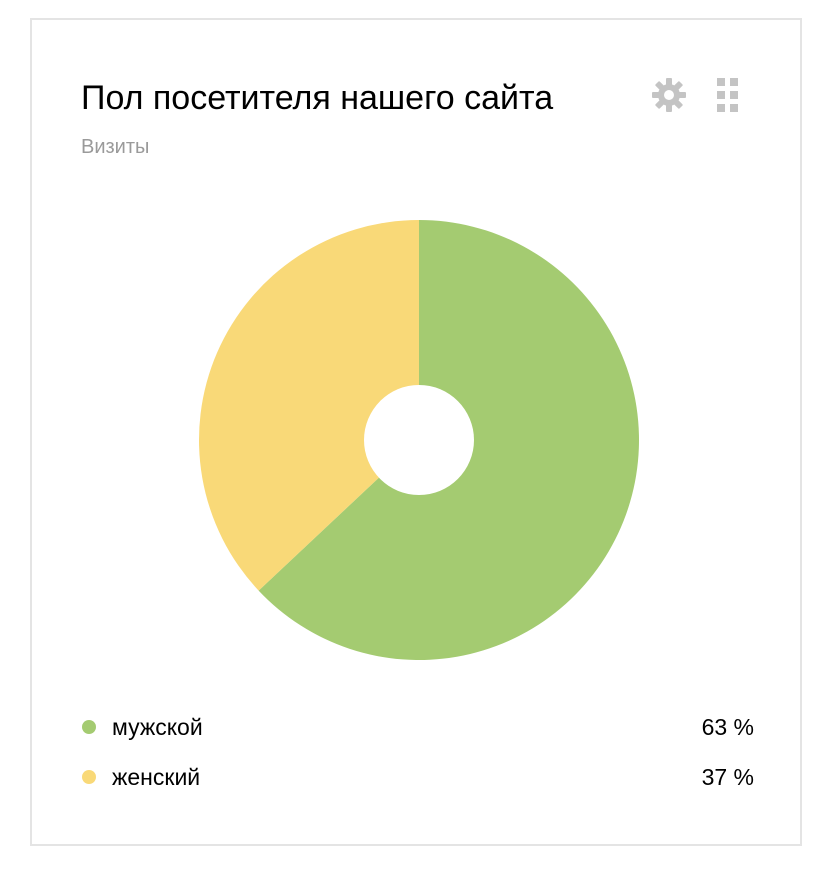  What do you see at coordinates (317, 98) in the screenshot?
I see `widget-title: Пол посетителя нашего сайта` at bounding box center [317, 98].